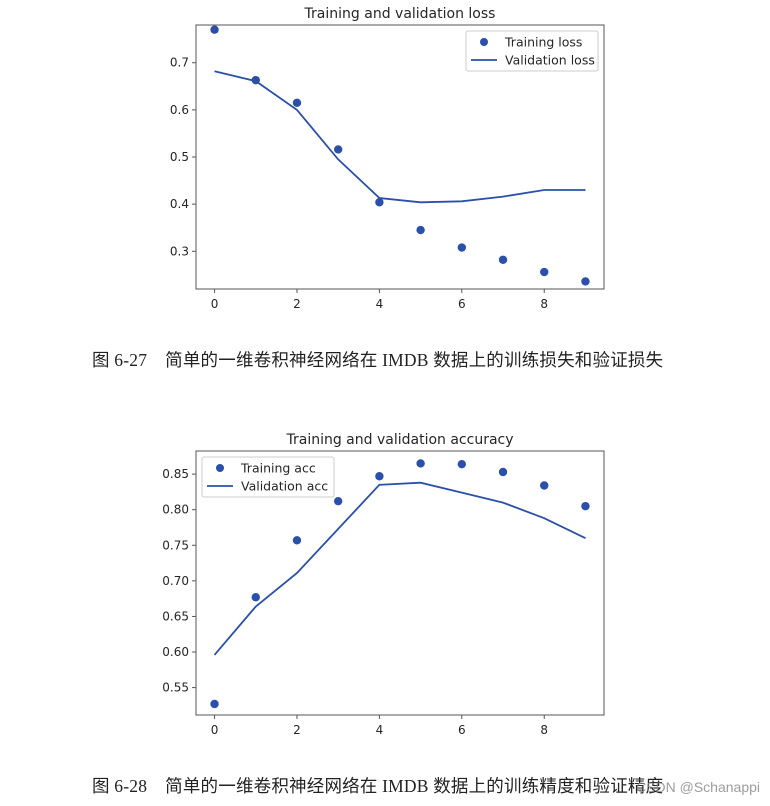 Image resolution: width=770 pixels, height=806 pixels. I want to click on watermark: CSDN @Schanappi, so click(698, 787).